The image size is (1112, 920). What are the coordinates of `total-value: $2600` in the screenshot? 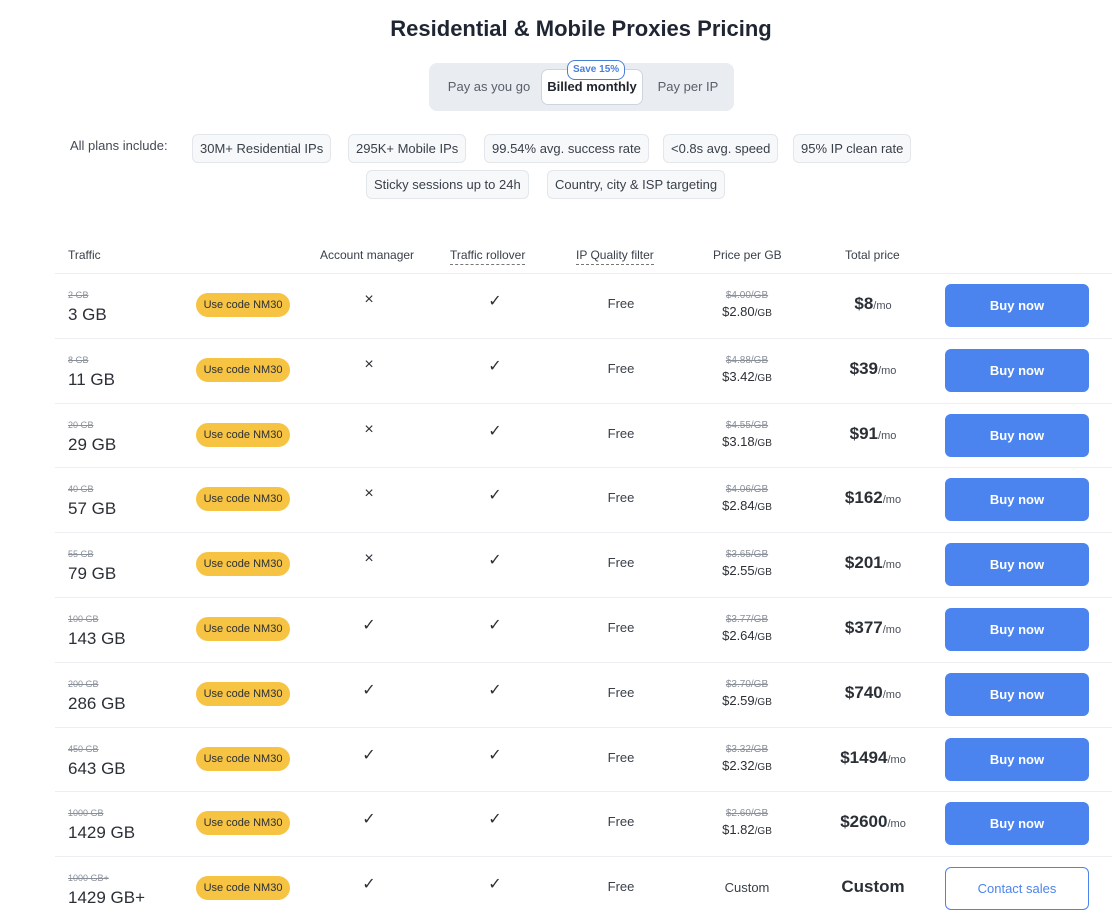 It's located at (864, 822).